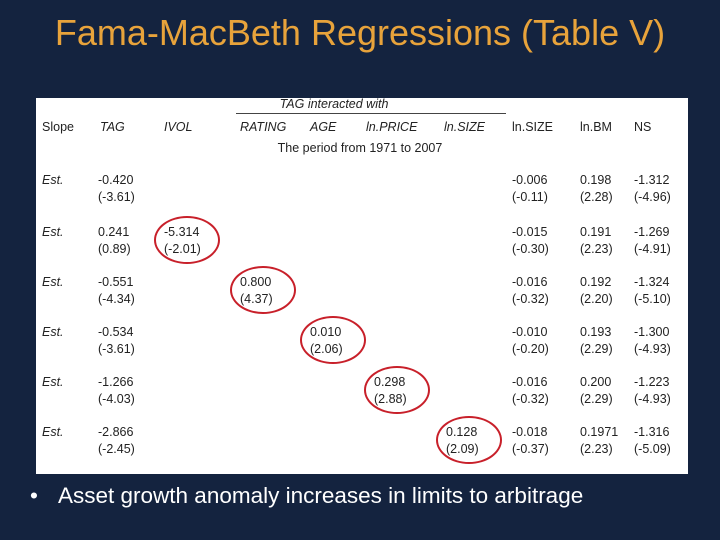  Describe the element at coordinates (596, 232) in the screenshot. I see `lnbm-cell-estimate: 0.191` at that location.